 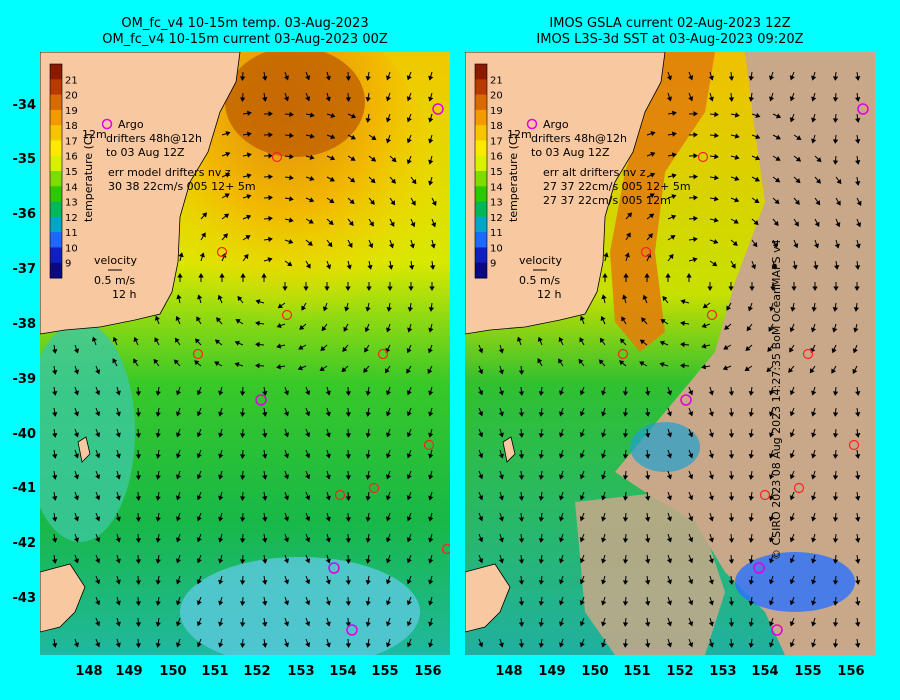 What do you see at coordinates (24, 269) in the screenshot?
I see `lat-tick: -37` at bounding box center [24, 269].